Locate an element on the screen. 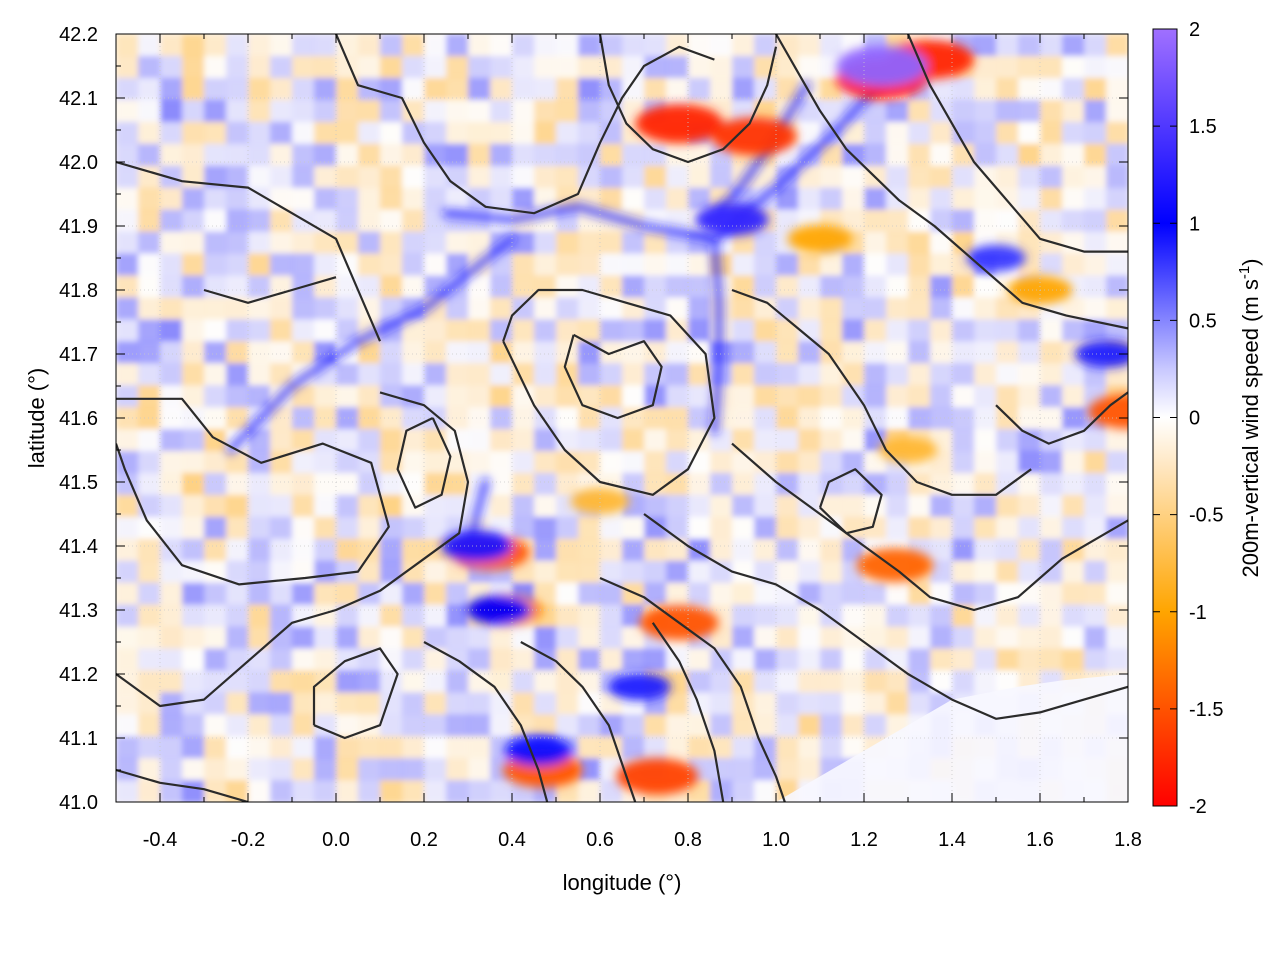 Image resolution: width=1280 pixels, height=960 pixels. y-tick-label: 41.9 is located at coordinates (78, 227).